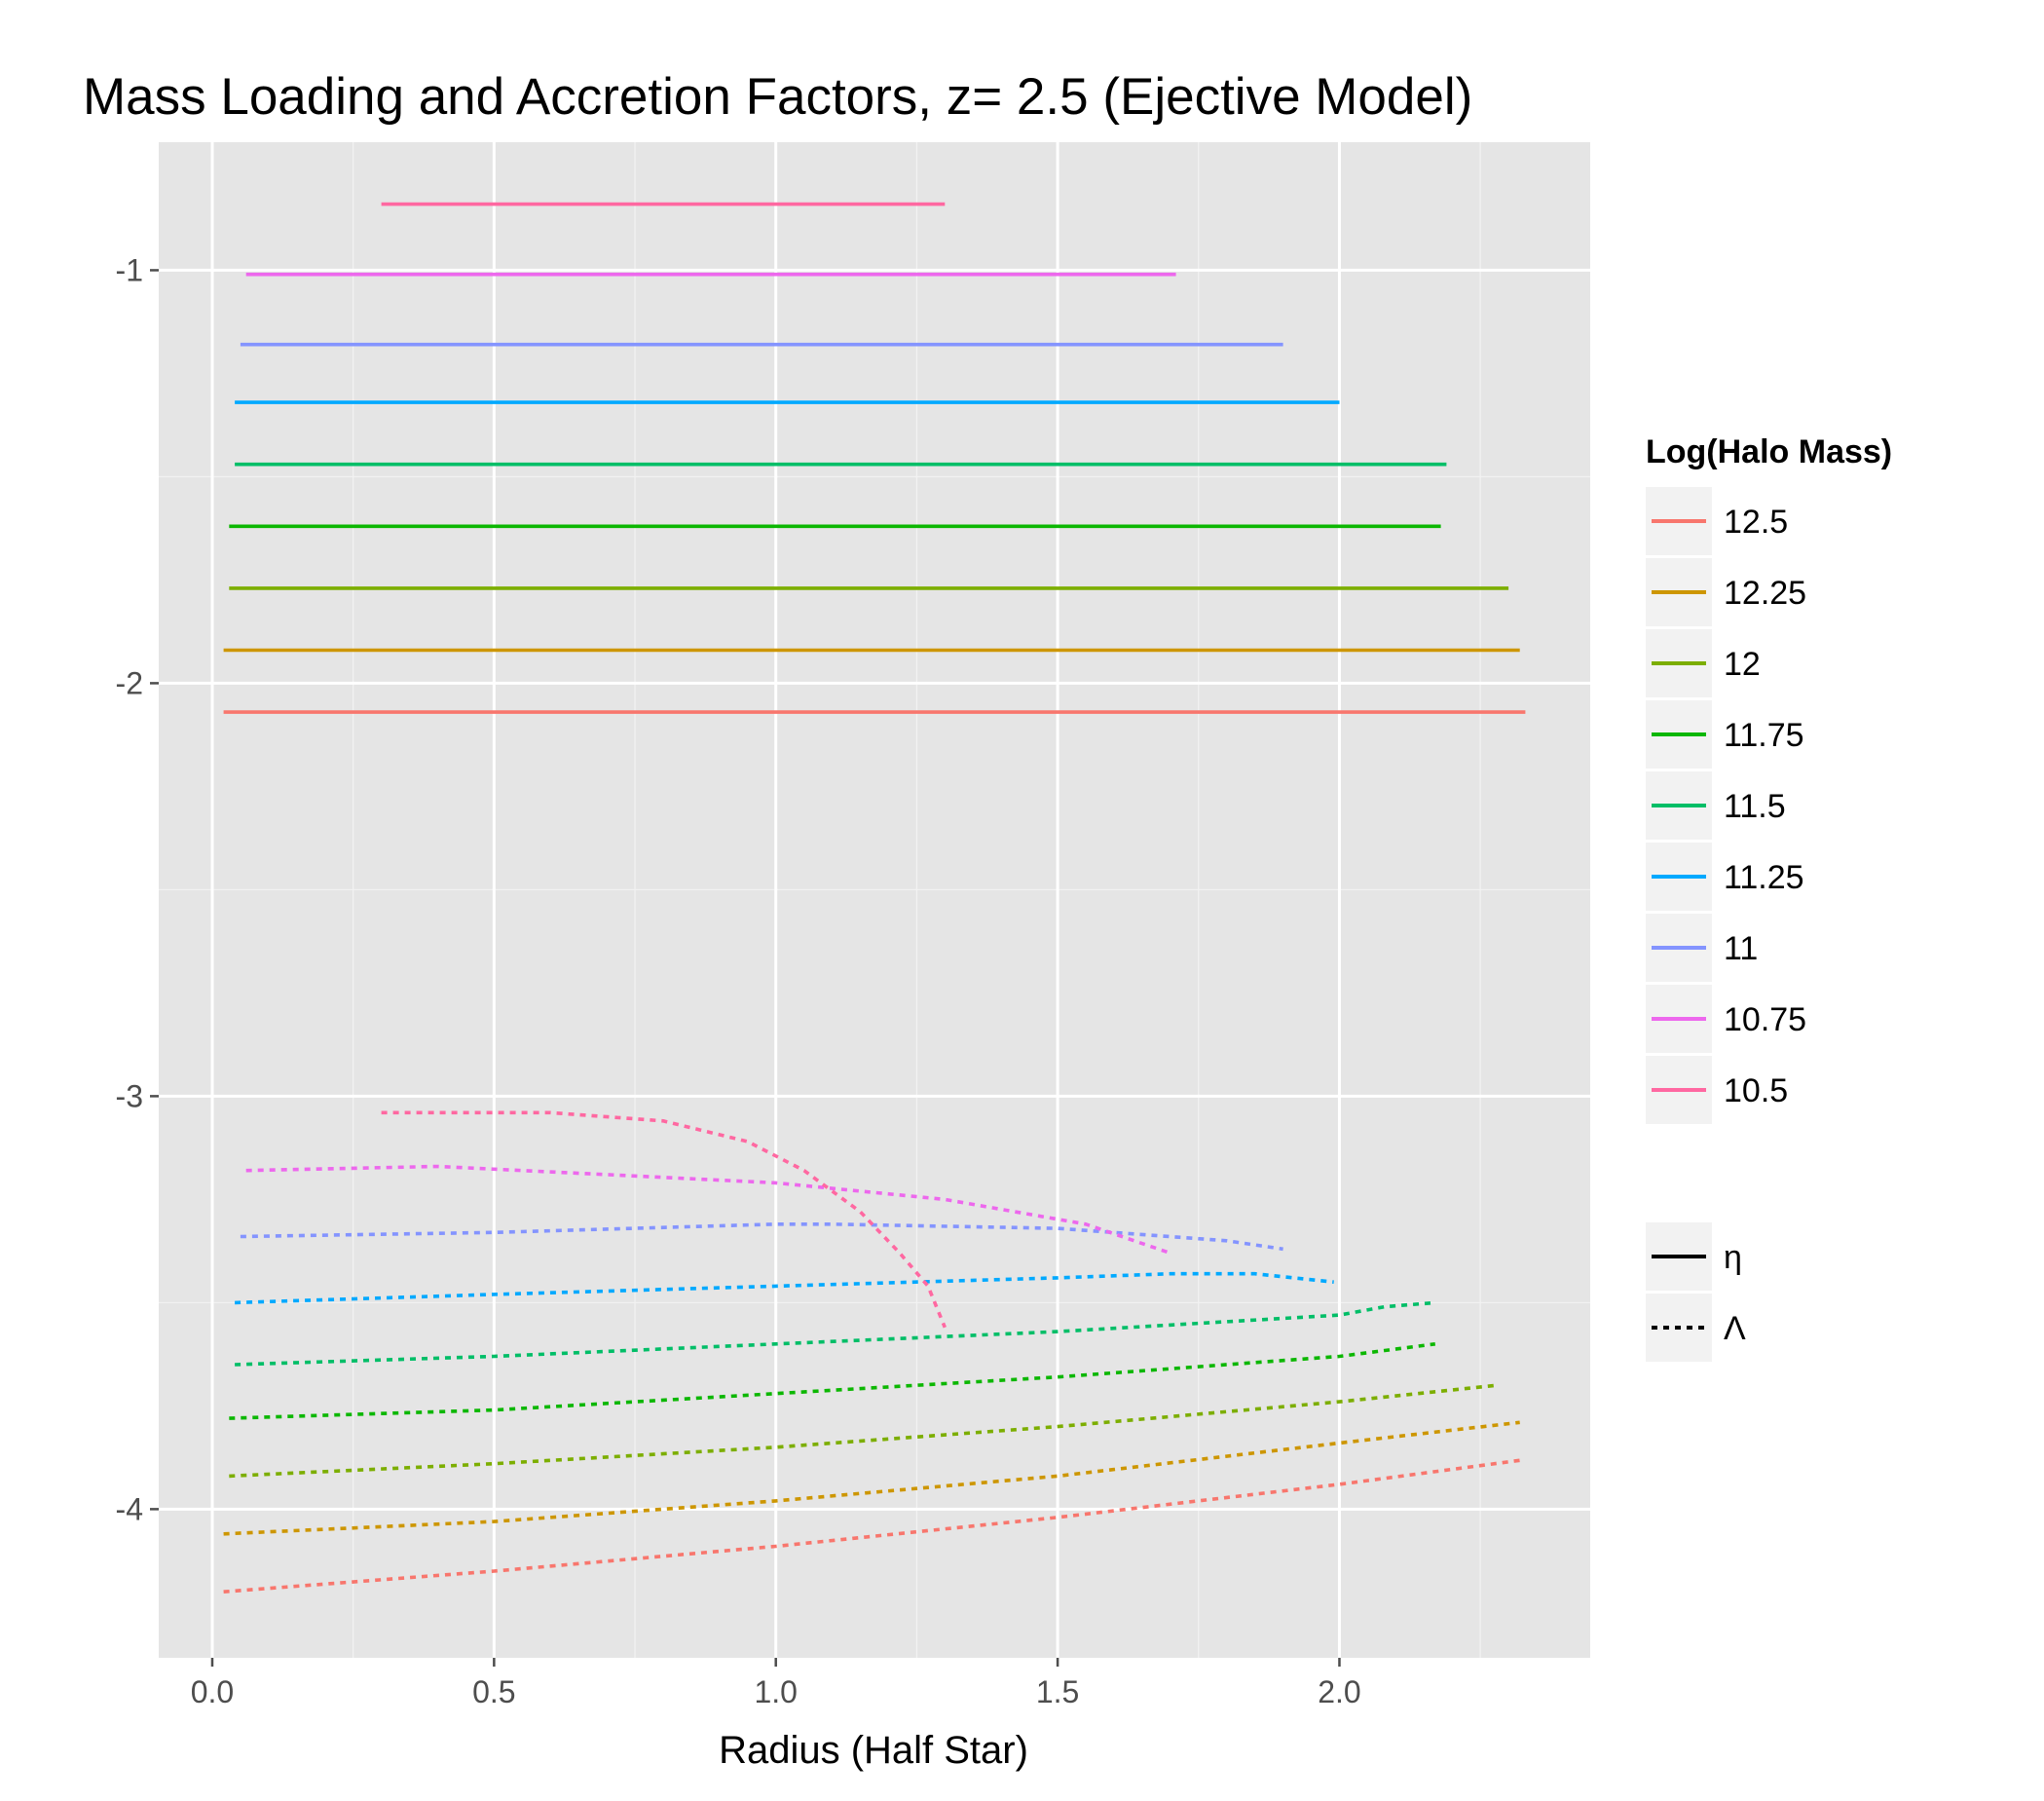 This screenshot has width=2044, height=1801. Describe the element at coordinates (129, 682) in the screenshot. I see `y-tick-label: -2` at that location.